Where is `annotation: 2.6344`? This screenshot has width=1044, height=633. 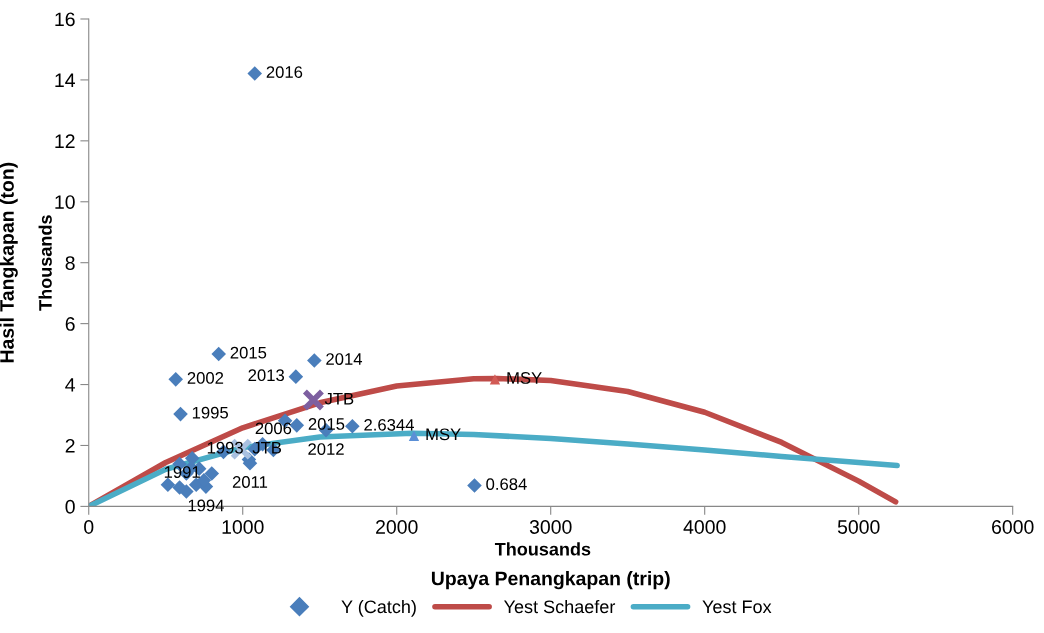 annotation: 2.6344 is located at coordinates (389, 424).